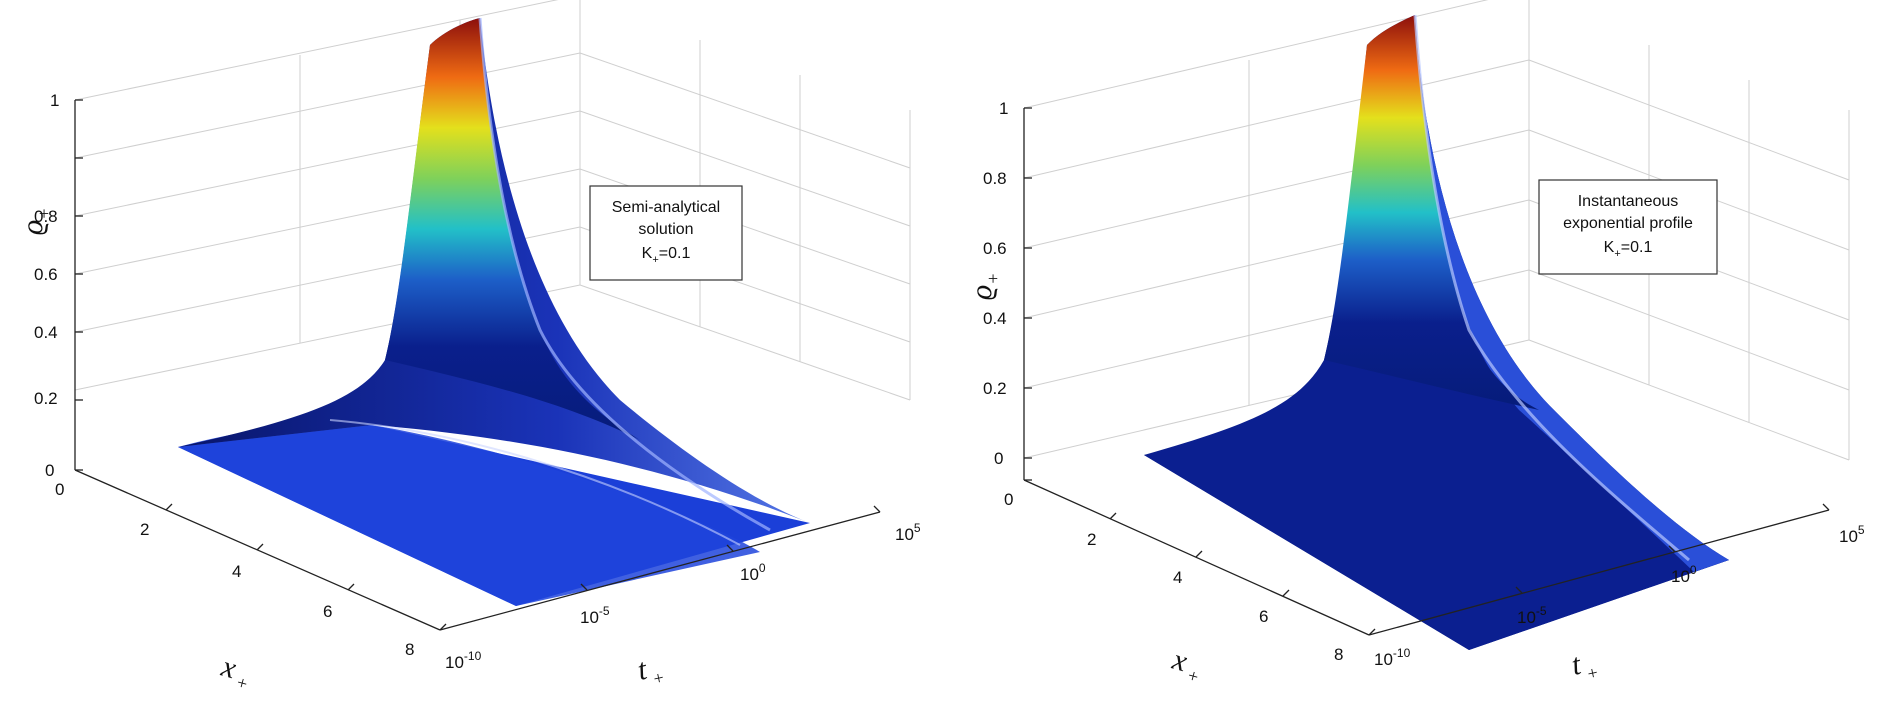 This screenshot has width=1898, height=701. What do you see at coordinates (535, 482) in the screenshot?
I see `surface-floor-ridge-line` at bounding box center [535, 482].